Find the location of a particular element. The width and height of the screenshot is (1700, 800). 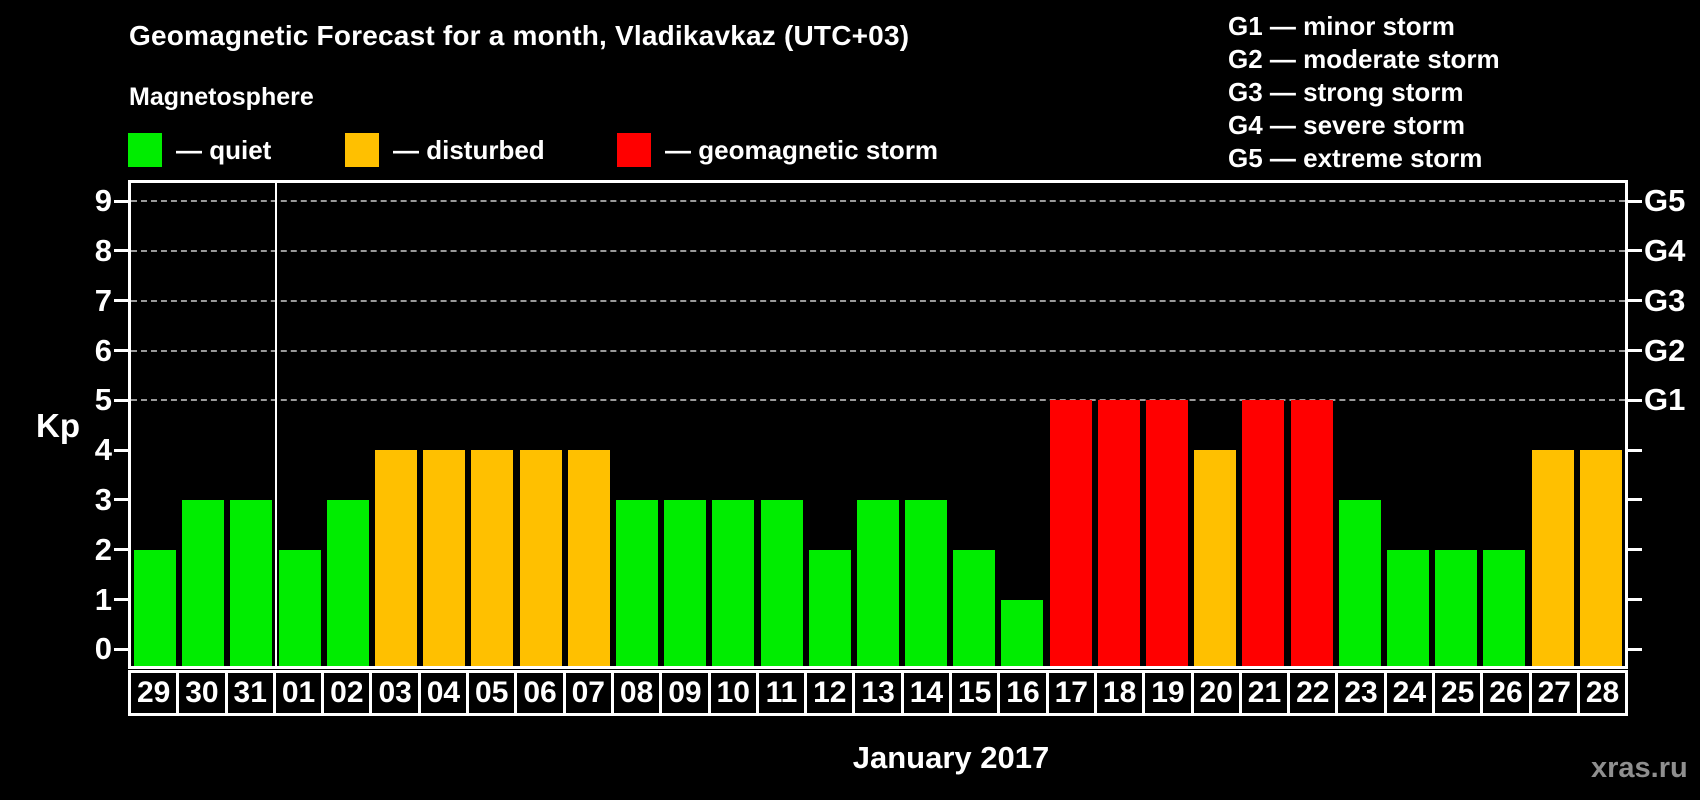

y-tick-label-7: 7 is located at coordinates (103, 300).